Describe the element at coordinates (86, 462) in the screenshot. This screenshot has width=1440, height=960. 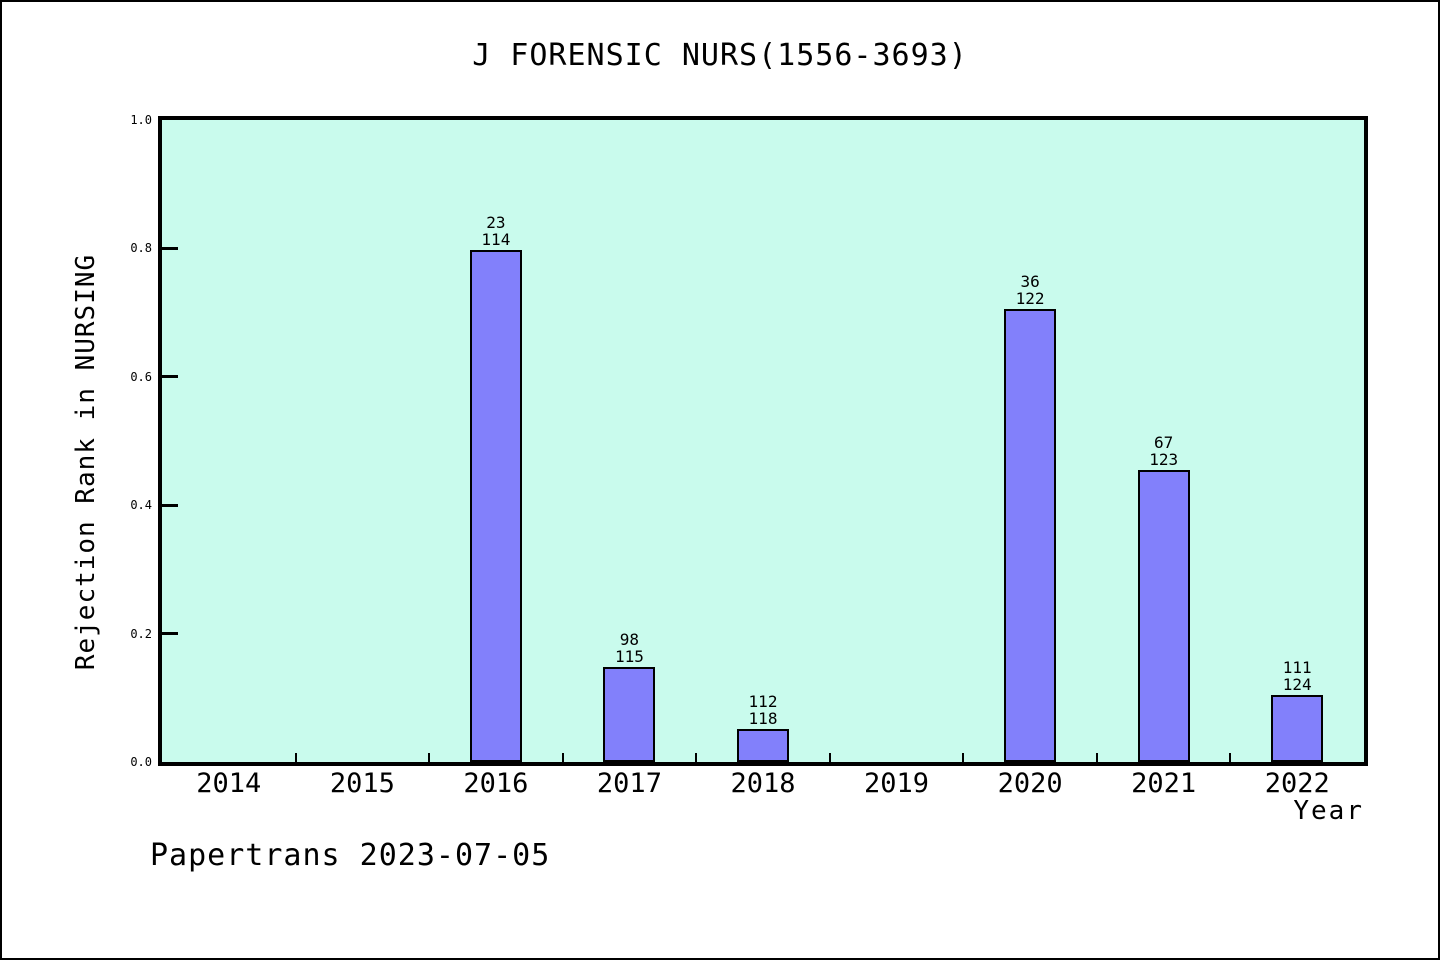
I see `y-axis-label: Rejection Rank in NURSING` at that location.